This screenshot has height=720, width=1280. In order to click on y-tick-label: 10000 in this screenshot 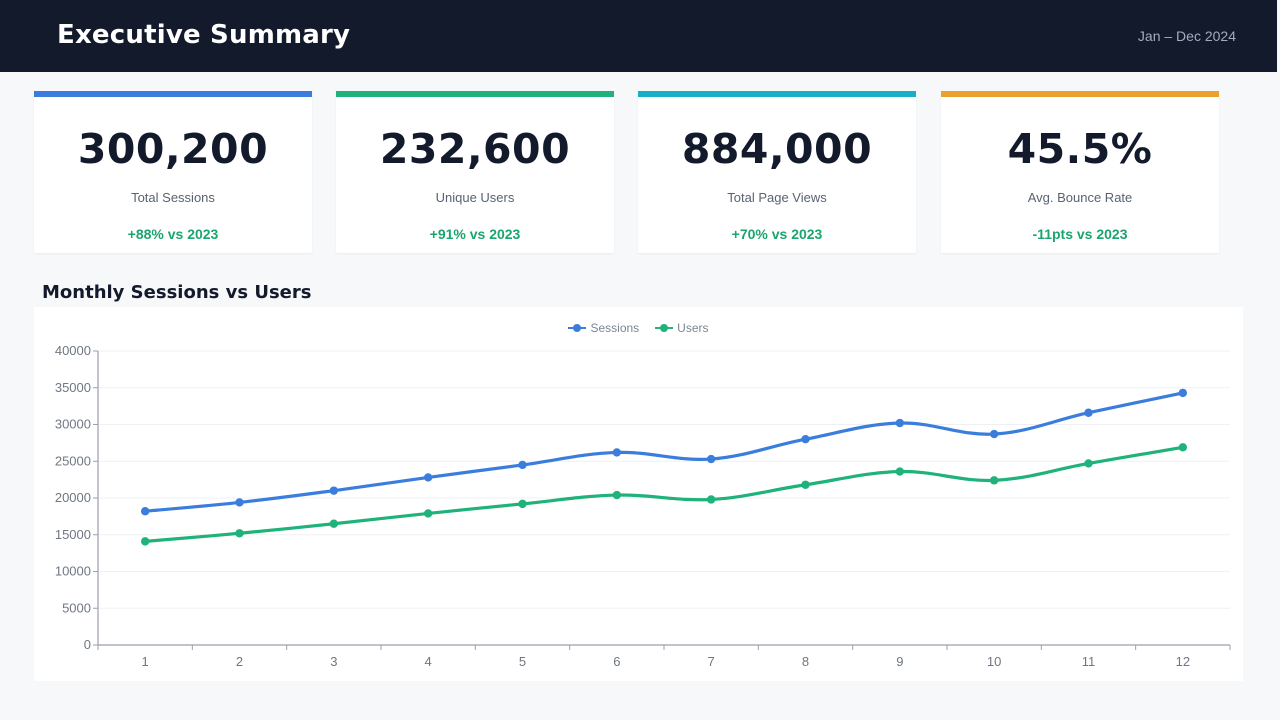, I will do `click(73, 571)`.